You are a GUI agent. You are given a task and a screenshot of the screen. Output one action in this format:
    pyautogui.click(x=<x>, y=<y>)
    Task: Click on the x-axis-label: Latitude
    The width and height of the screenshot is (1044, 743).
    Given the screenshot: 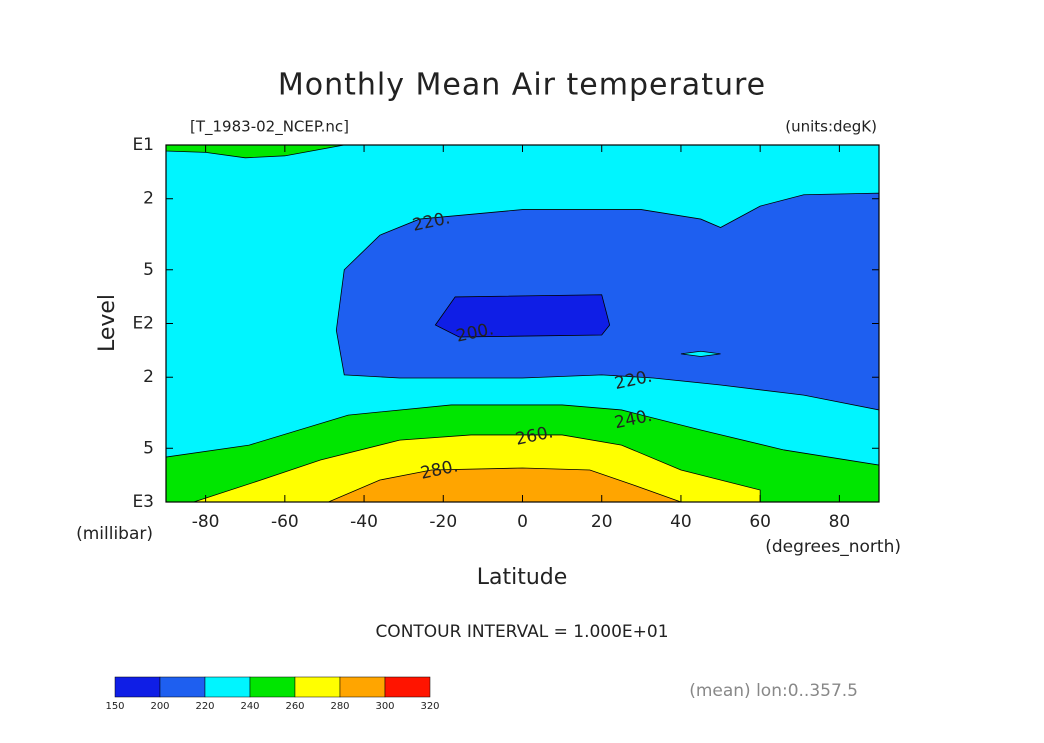 What is the action you would take?
    pyautogui.click(x=522, y=577)
    